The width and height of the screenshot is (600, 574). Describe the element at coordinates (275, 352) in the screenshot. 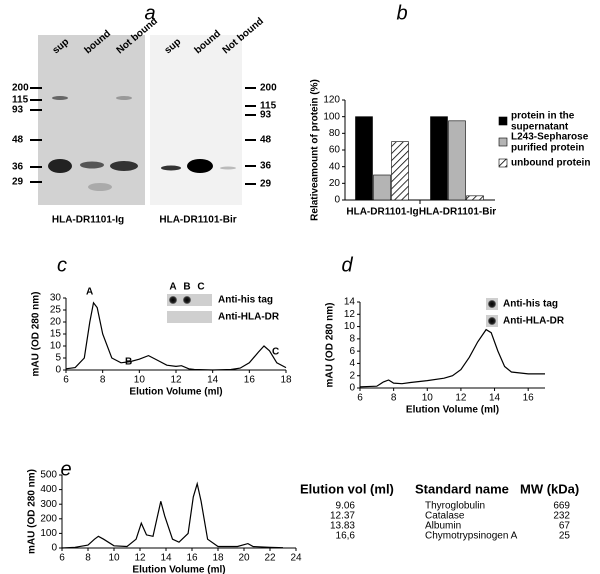

I see `peak-label: C` at that location.